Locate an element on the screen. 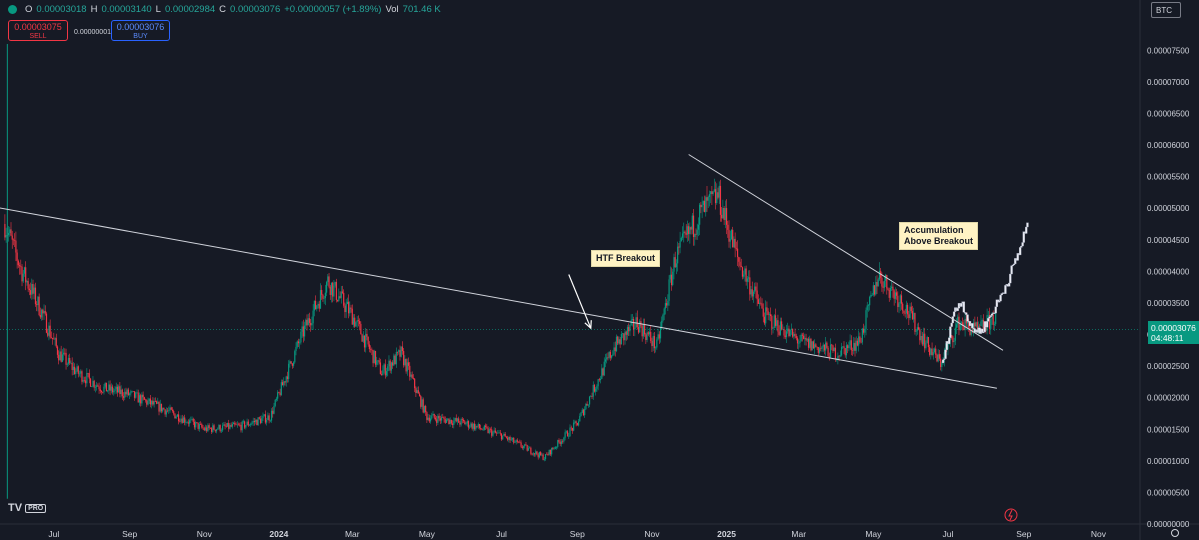  time-tick-label: May is located at coordinates (873, 534).